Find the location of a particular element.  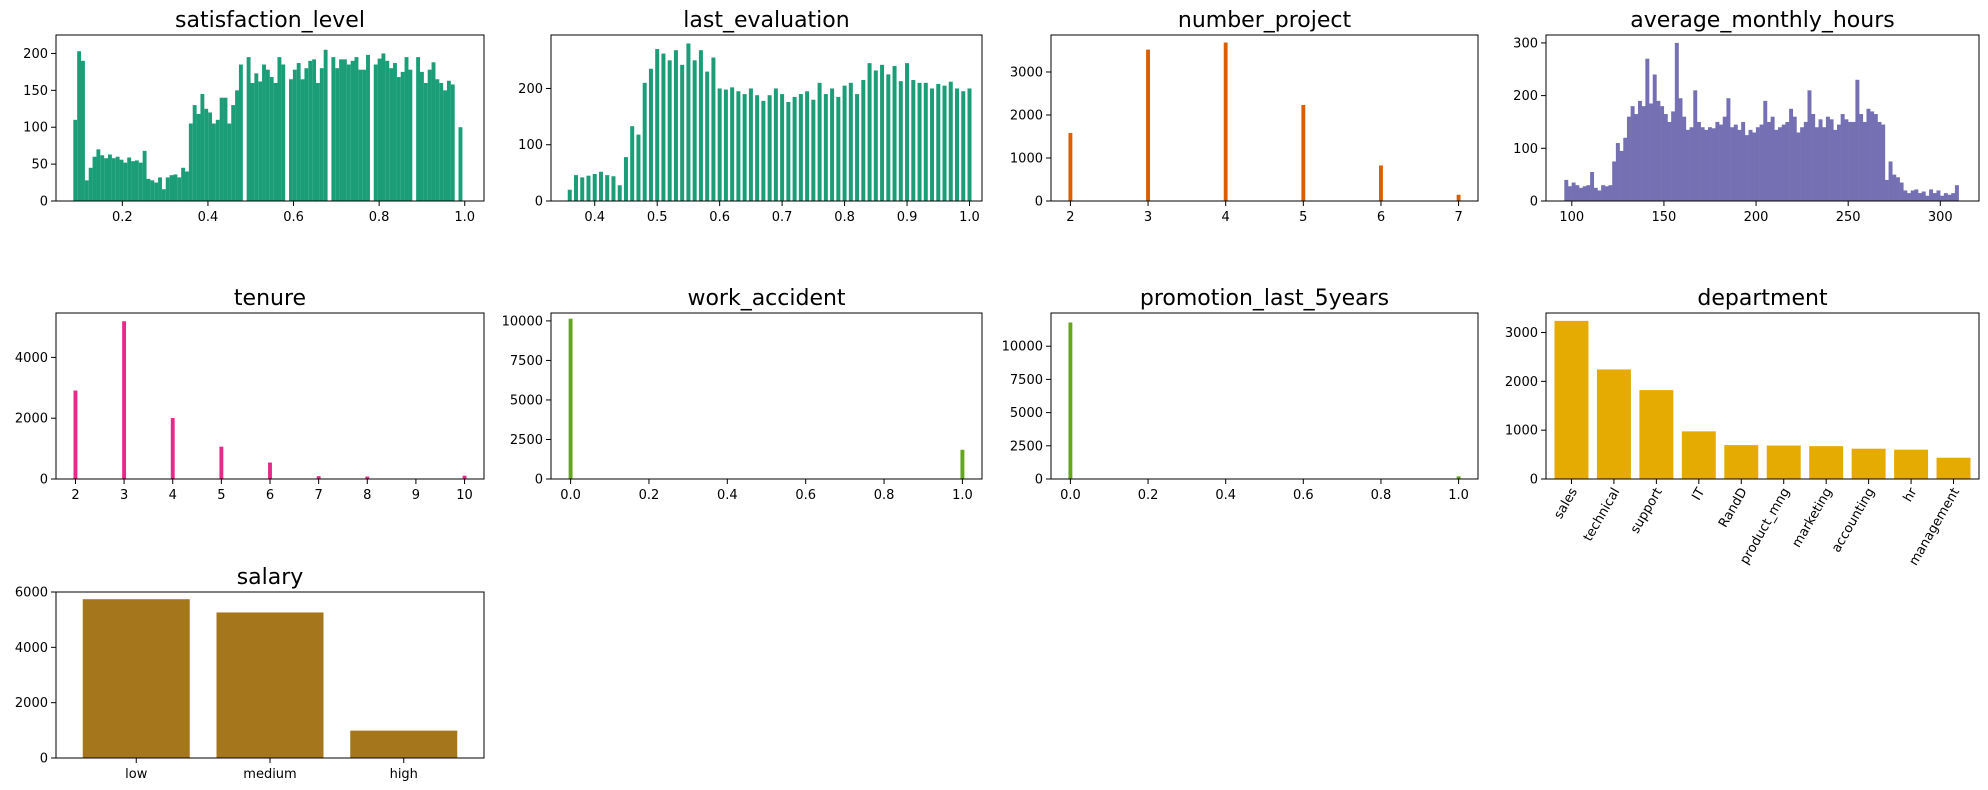

x-tick-label: 4 is located at coordinates (173, 495).